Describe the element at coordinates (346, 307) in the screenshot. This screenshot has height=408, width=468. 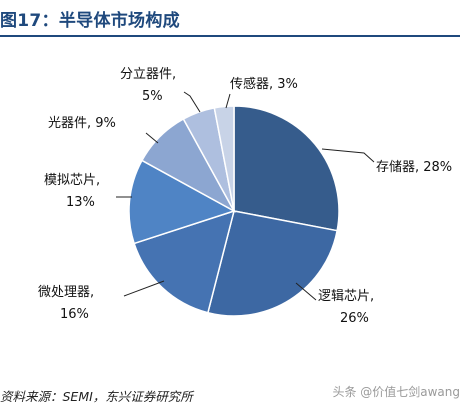
I see `slice-label-2: 逻辑芯片, 26%` at that location.